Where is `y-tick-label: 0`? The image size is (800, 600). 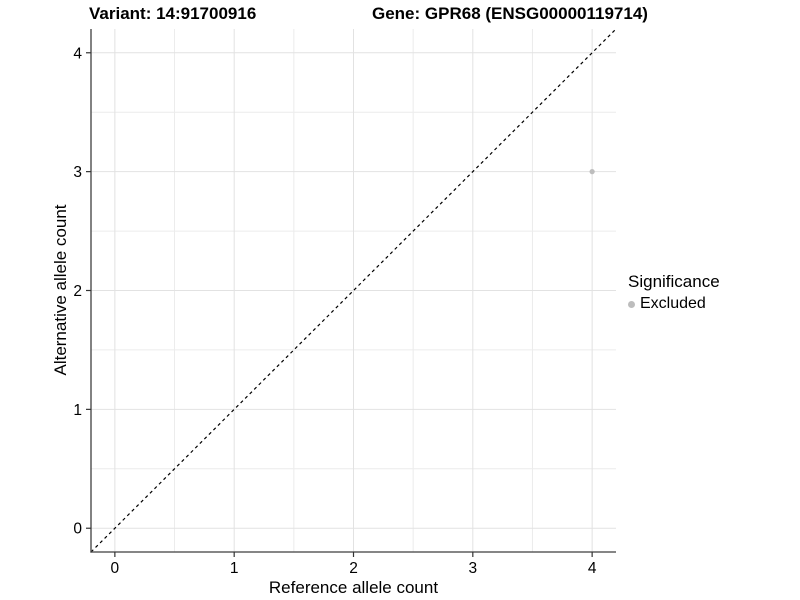
y-tick-label: 0 is located at coordinates (77, 529).